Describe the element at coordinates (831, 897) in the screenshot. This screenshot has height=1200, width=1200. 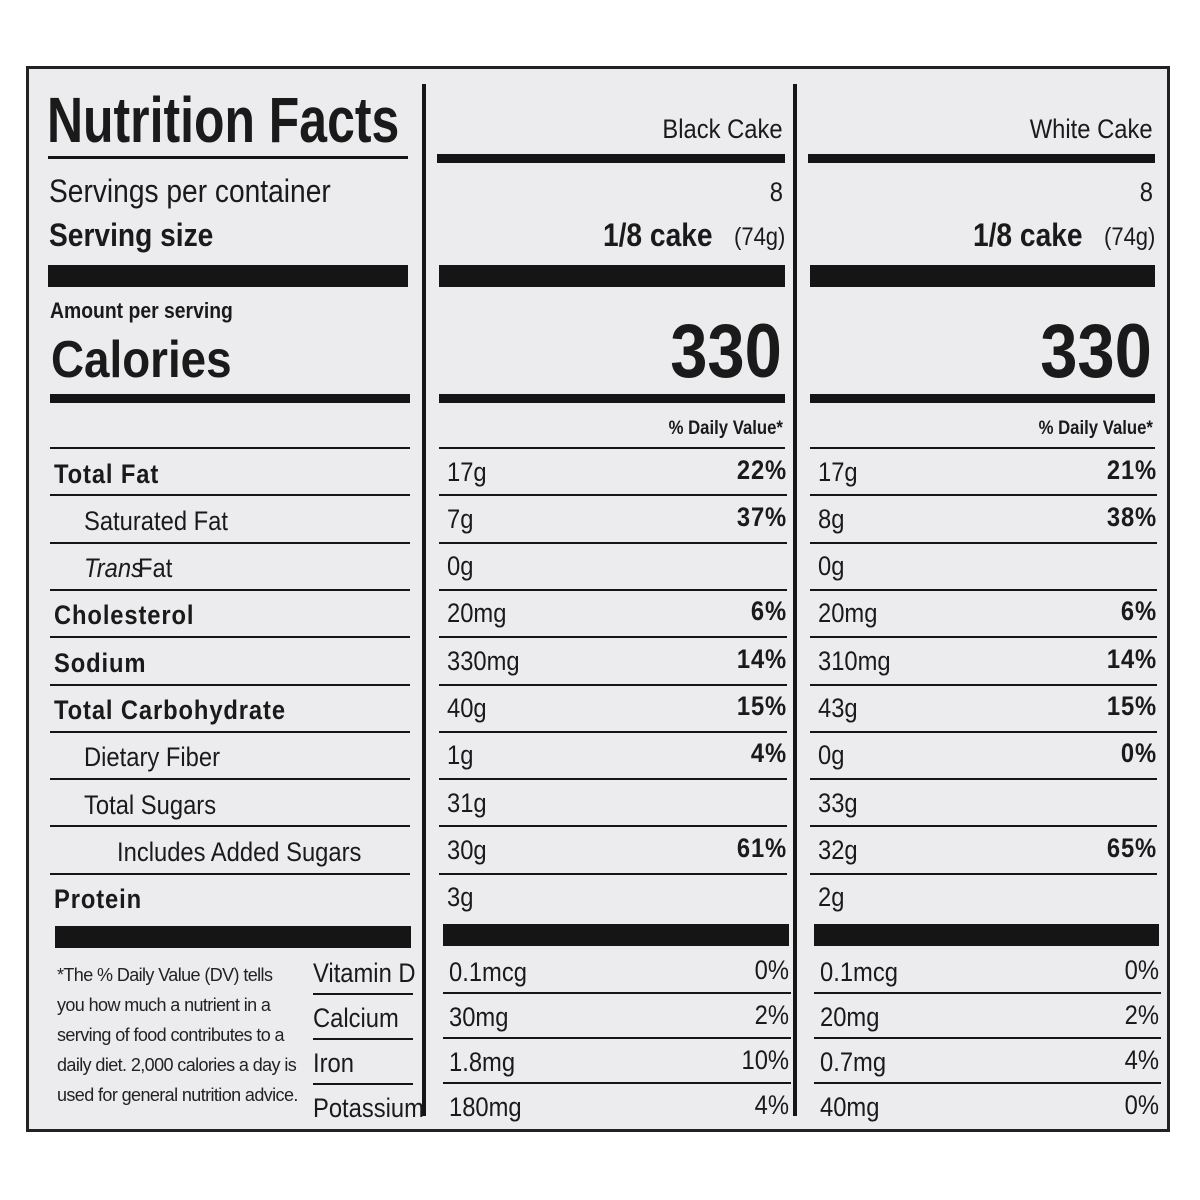
I see `amount: 2g` at that location.